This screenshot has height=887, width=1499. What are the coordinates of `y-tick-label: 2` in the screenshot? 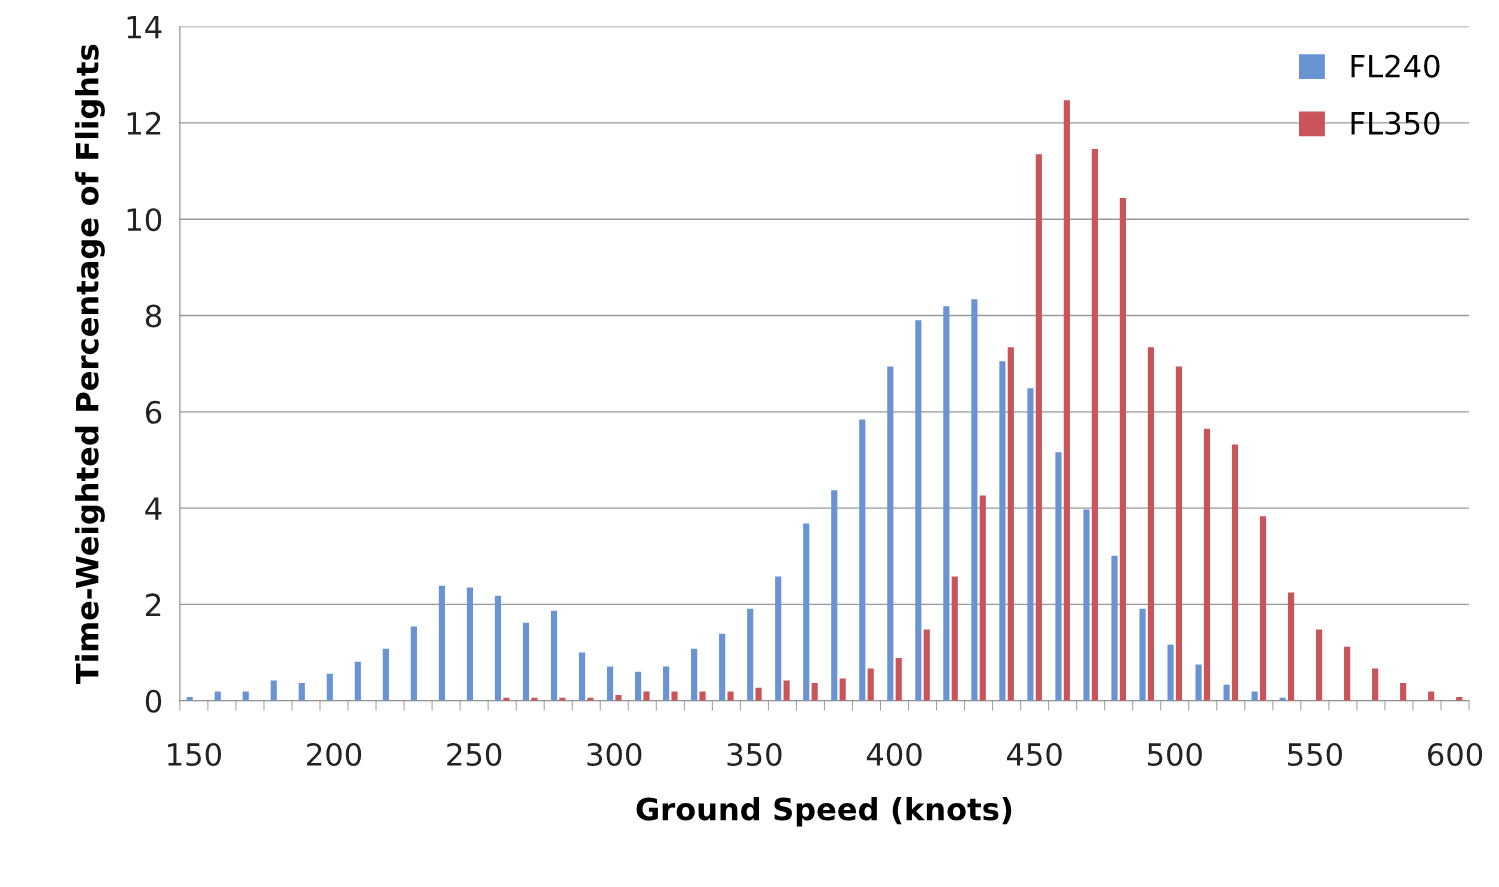 It's located at (153, 605).